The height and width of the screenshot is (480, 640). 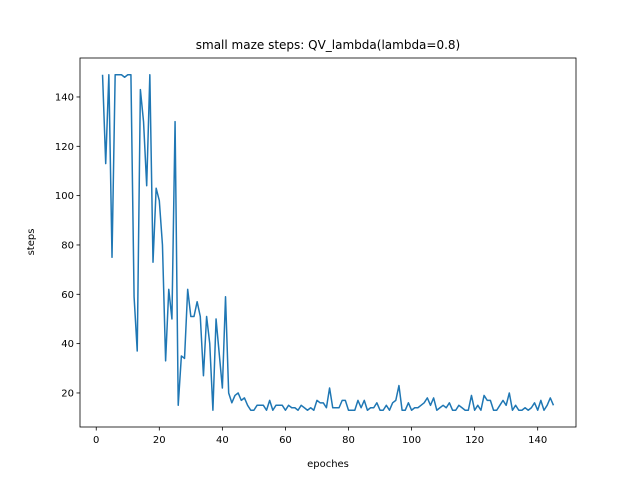 I want to click on y-tick-label: 60, so click(x=67, y=295).